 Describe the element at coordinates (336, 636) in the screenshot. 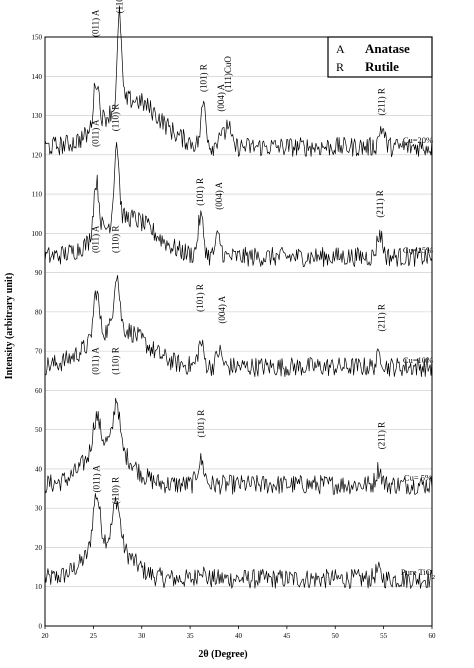

I see `x-tick-label: 50` at that location.